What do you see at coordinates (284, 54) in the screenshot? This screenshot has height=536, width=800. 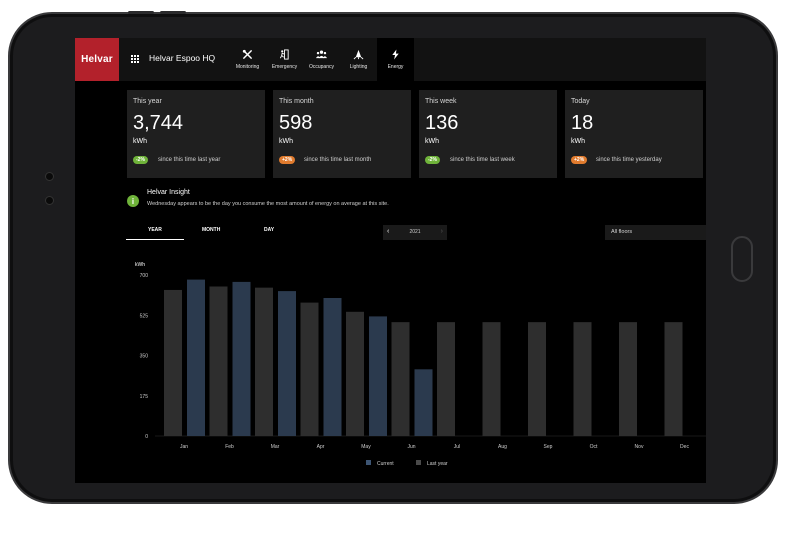 I see `emergency-exit-icon` at bounding box center [284, 54].